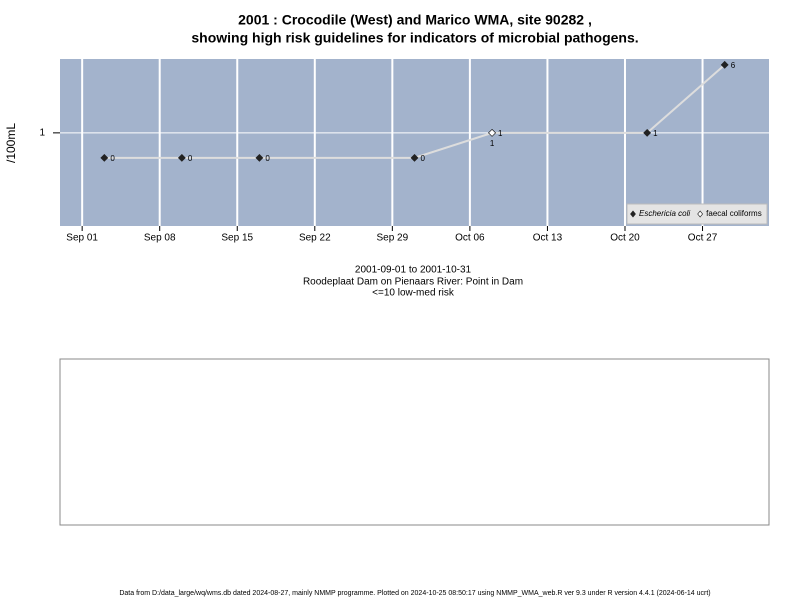  Describe the element at coordinates (733, 65) in the screenshot. I see `data-label: 6` at that location.